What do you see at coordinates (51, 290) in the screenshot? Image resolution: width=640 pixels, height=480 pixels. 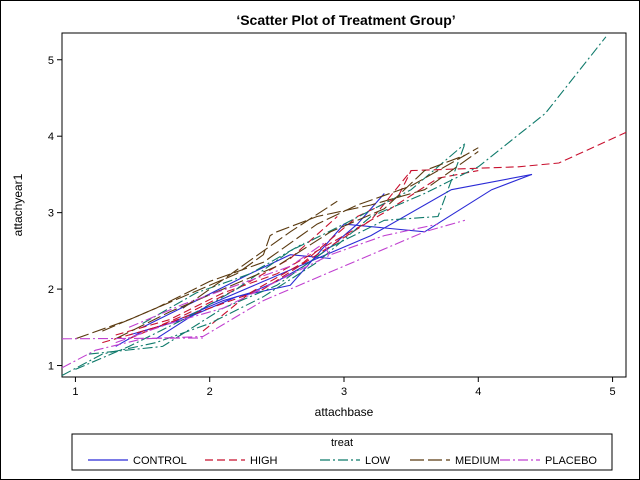 I see `y-tick-label: 2` at bounding box center [51, 290].